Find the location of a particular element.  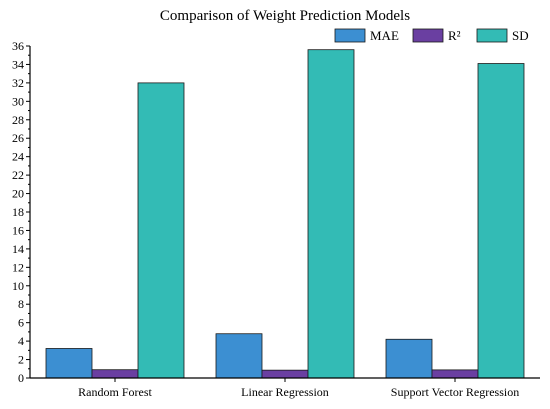

legend-label: MAE is located at coordinates (384, 35).